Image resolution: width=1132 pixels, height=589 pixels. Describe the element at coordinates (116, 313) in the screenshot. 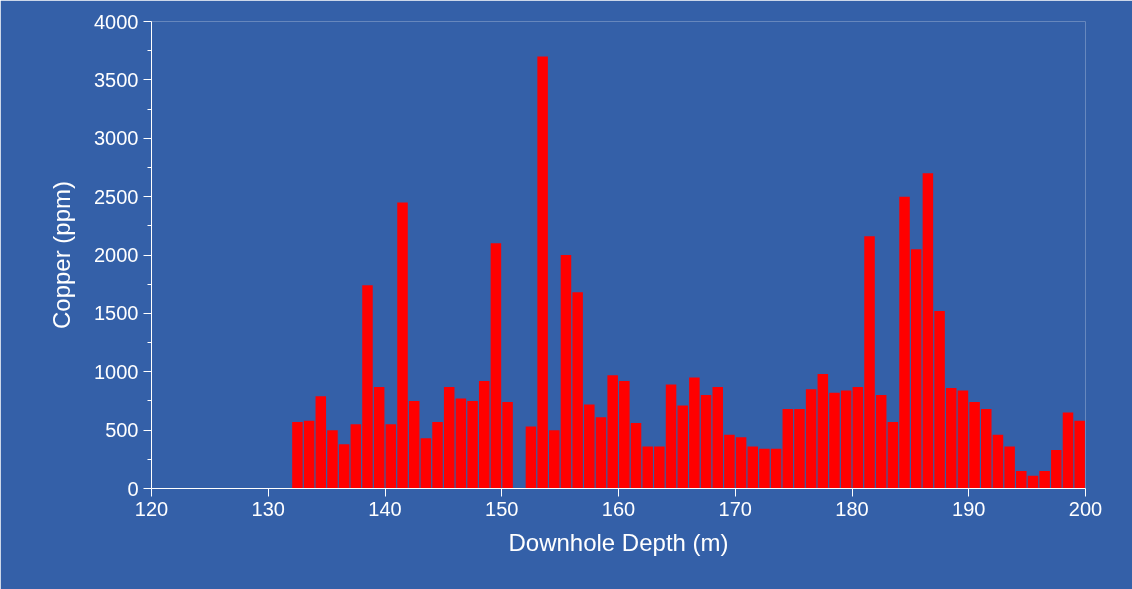

I see `y-tick-label: 1500` at that location.